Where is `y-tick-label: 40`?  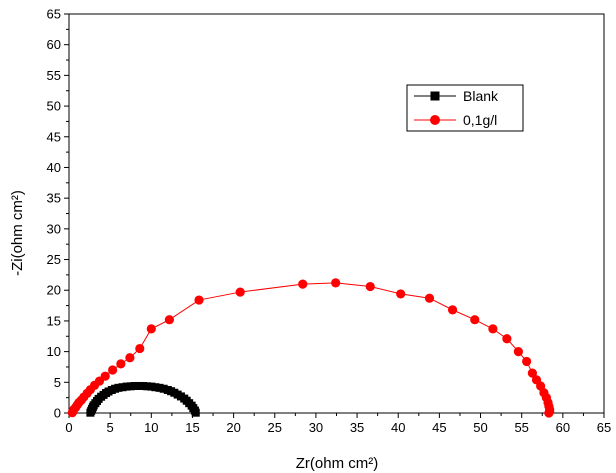 y-tick-label: 40 is located at coordinates (54, 167).